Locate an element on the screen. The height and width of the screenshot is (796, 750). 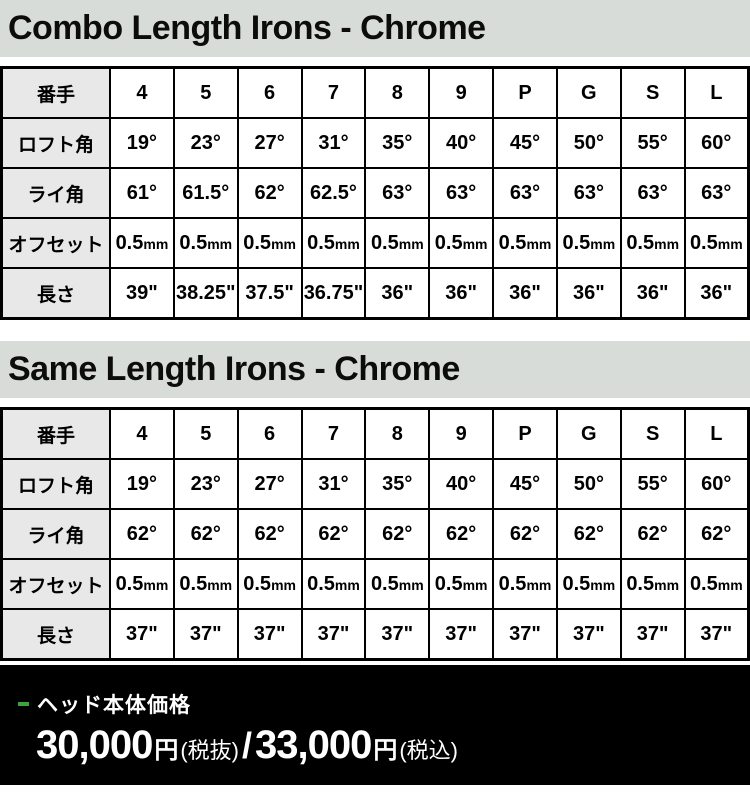
price-amount-tax-excluded: 30,000 is located at coordinates (94, 745).